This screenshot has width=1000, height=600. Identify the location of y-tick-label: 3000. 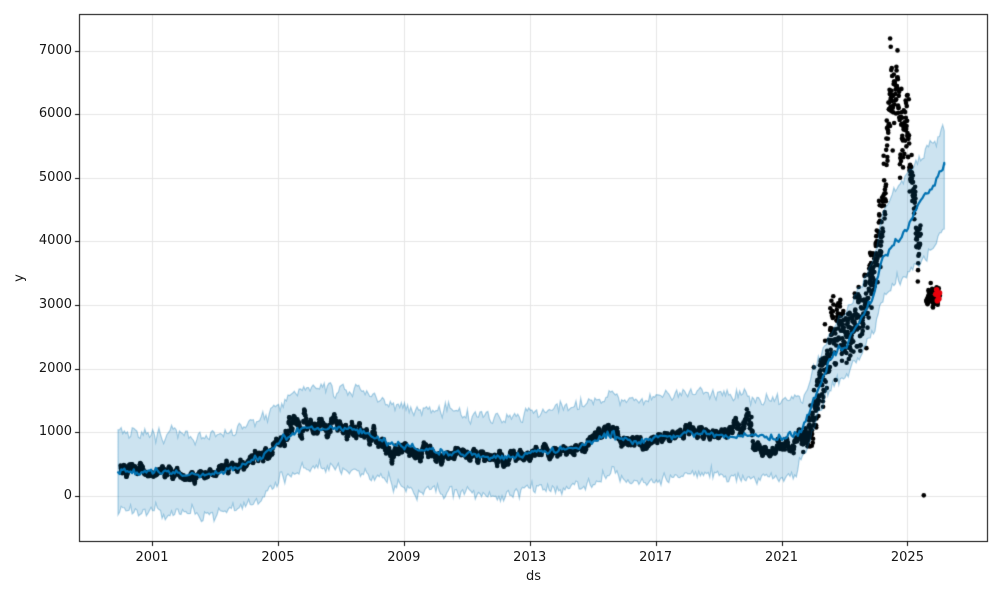
(55, 305).